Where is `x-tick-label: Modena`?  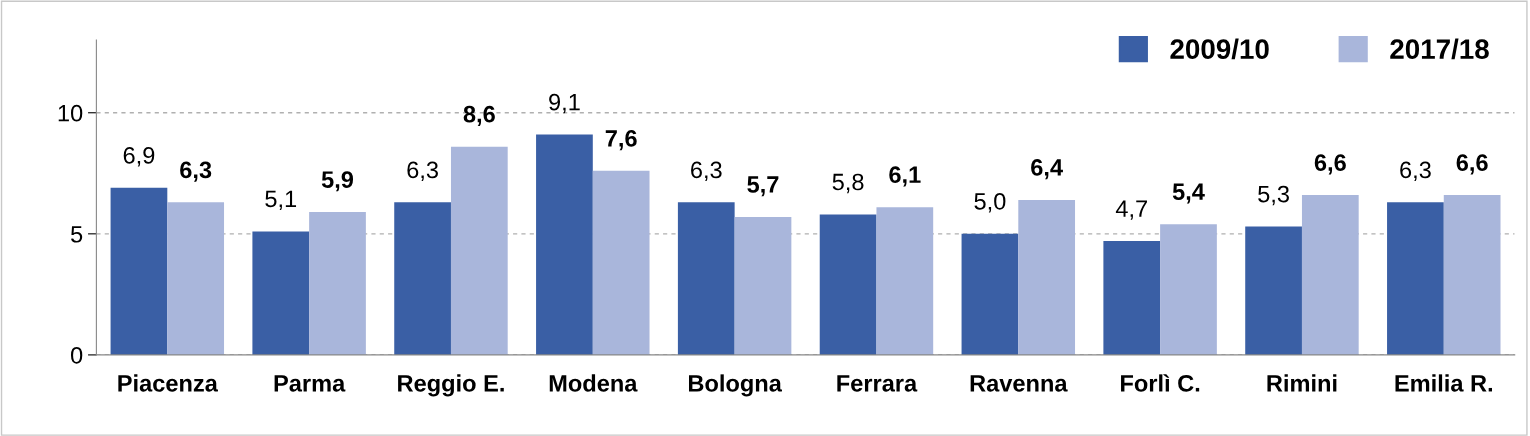
x-tick-label: Modena is located at coordinates (593, 383).